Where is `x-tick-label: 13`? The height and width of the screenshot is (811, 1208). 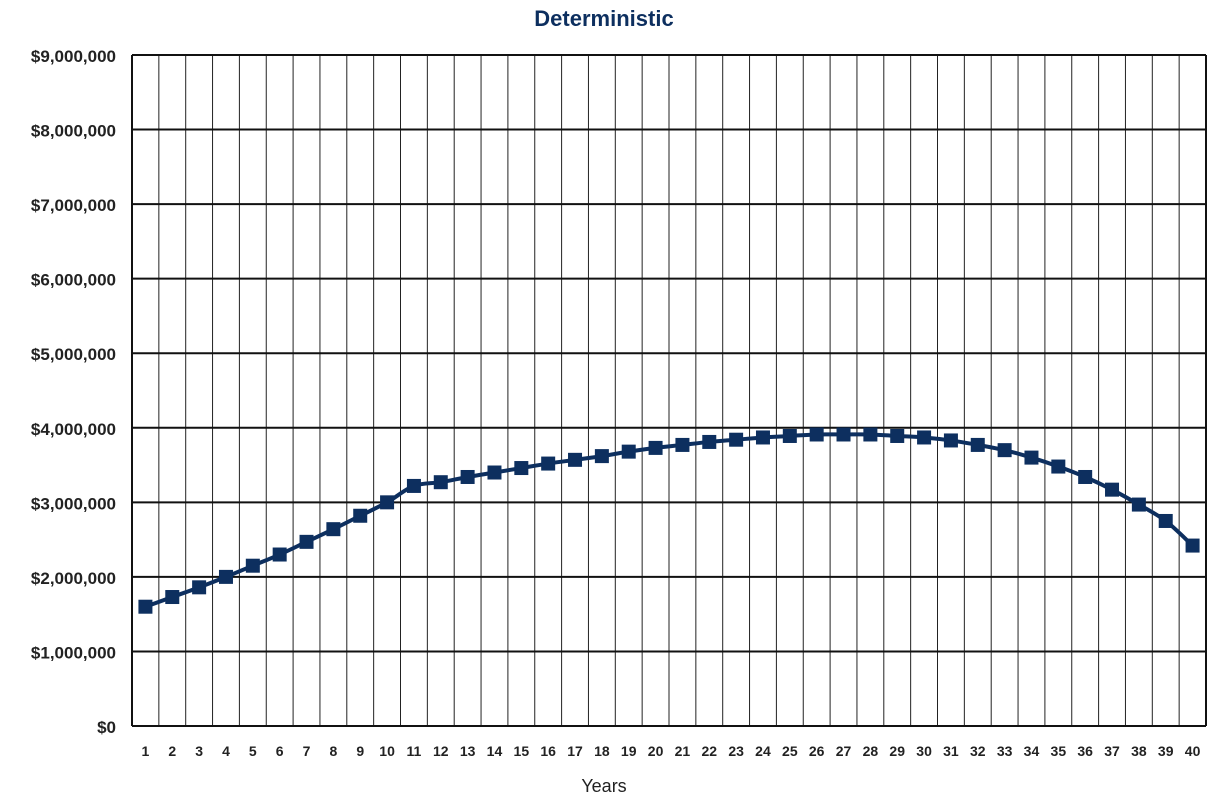
x-tick-label: 13 is located at coordinates (468, 751).